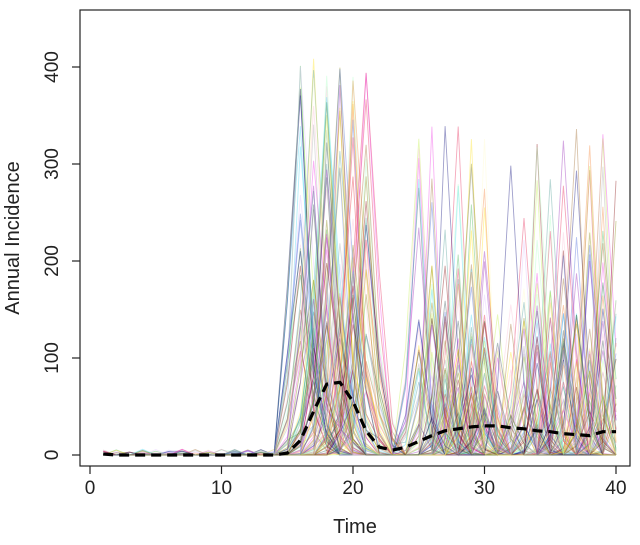 This screenshot has height=545, width=640. Describe the element at coordinates (52, 261) in the screenshot. I see `y-tick-label: 200` at that location.